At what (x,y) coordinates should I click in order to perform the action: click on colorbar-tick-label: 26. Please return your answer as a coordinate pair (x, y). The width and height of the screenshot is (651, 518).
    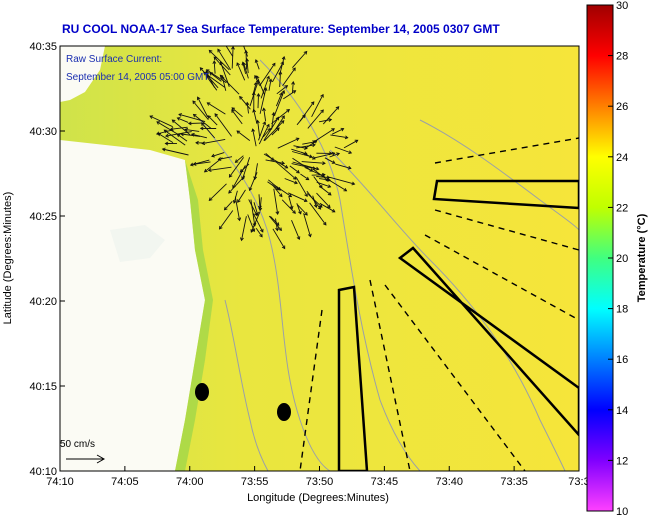
    Looking at the image, I should click on (622, 107).